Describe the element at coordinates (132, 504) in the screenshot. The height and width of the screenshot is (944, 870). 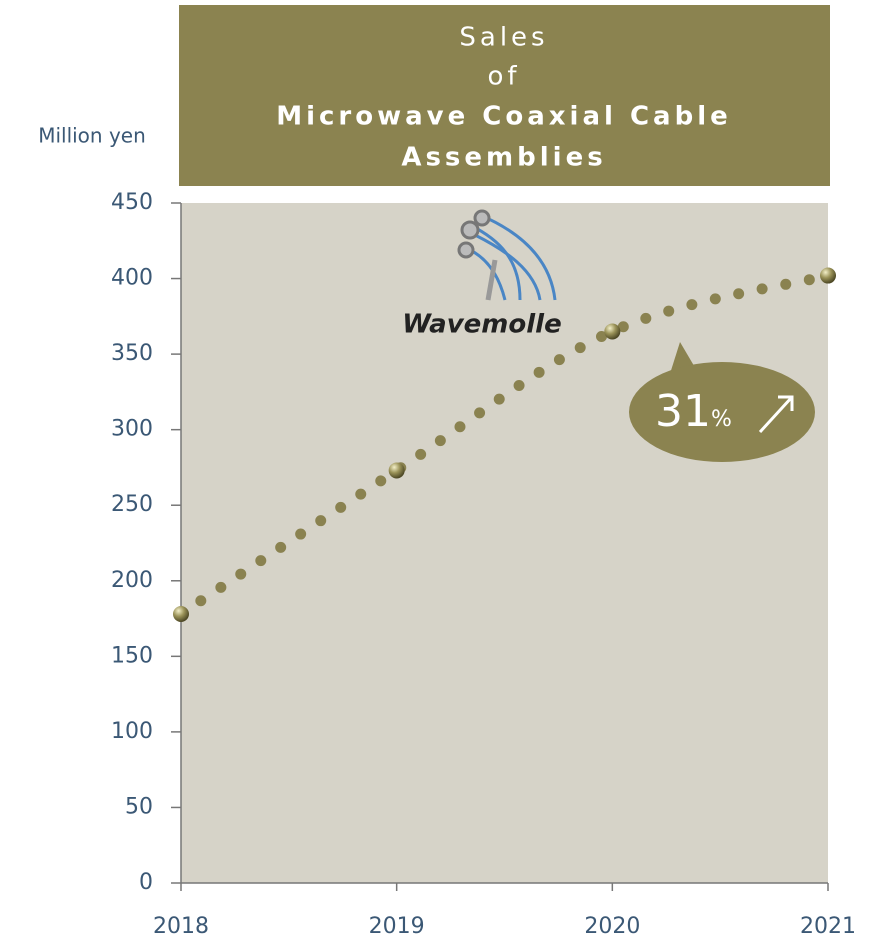
I see `y-tick-label: 250` at that location.